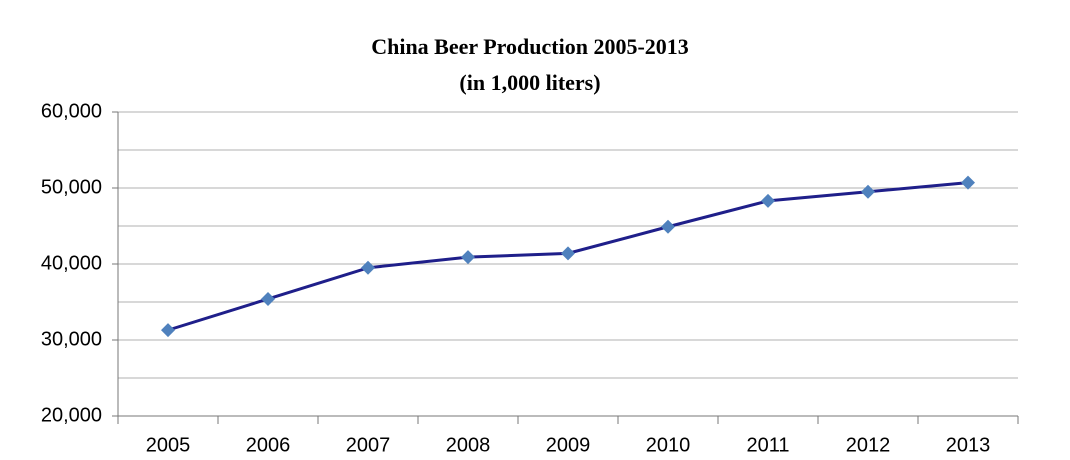  What do you see at coordinates (368, 445) in the screenshot?
I see `x-tick-label: 2007` at bounding box center [368, 445].